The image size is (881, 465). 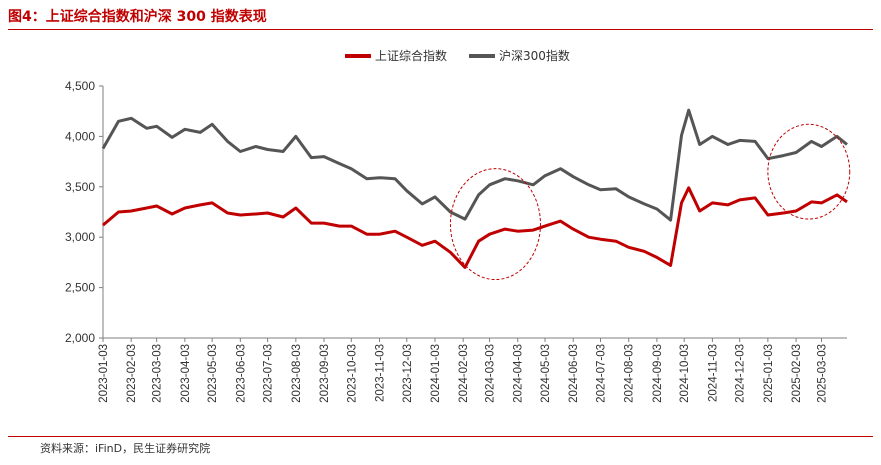 What do you see at coordinates (491, 373) in the screenshot?
I see `x-tick-label: 2024-03-03` at bounding box center [491, 373].